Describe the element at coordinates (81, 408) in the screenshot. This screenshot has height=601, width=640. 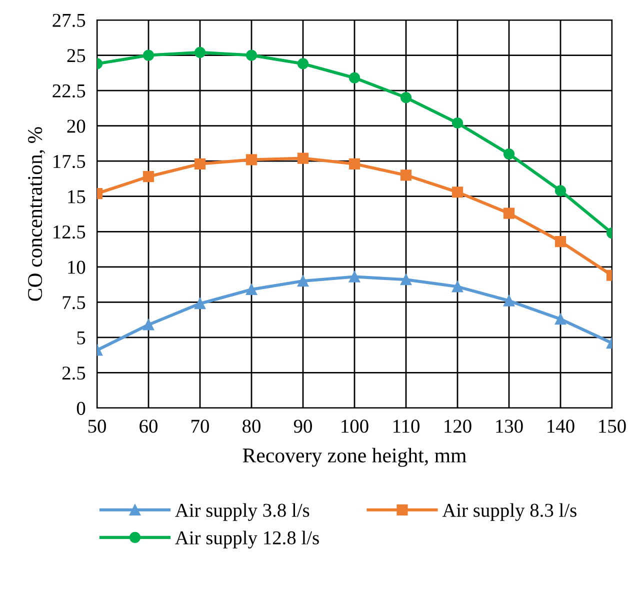
I see `y-tick-label: 0` at that location.